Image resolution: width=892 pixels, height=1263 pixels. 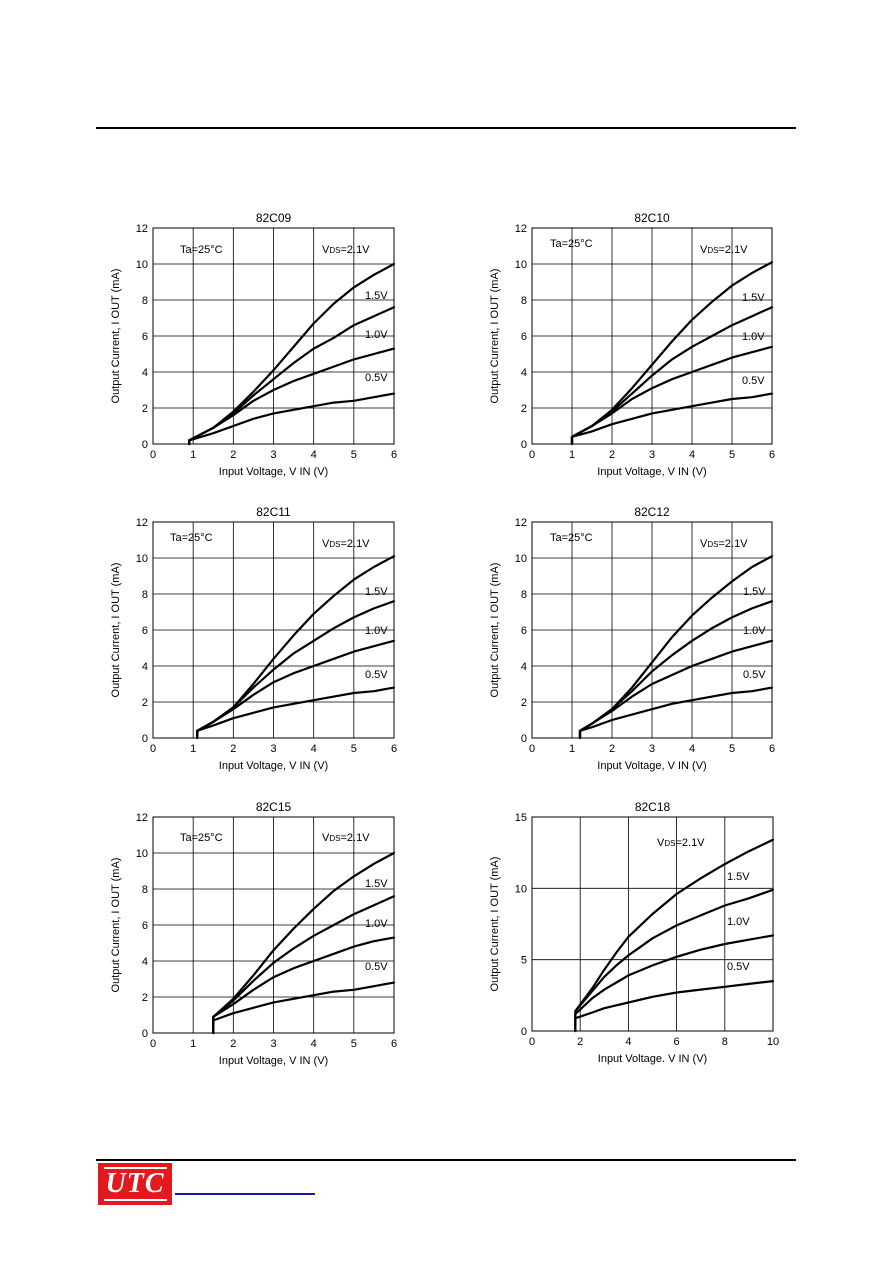 I want to click on footer-link-underline, so click(x=245, y=1194).